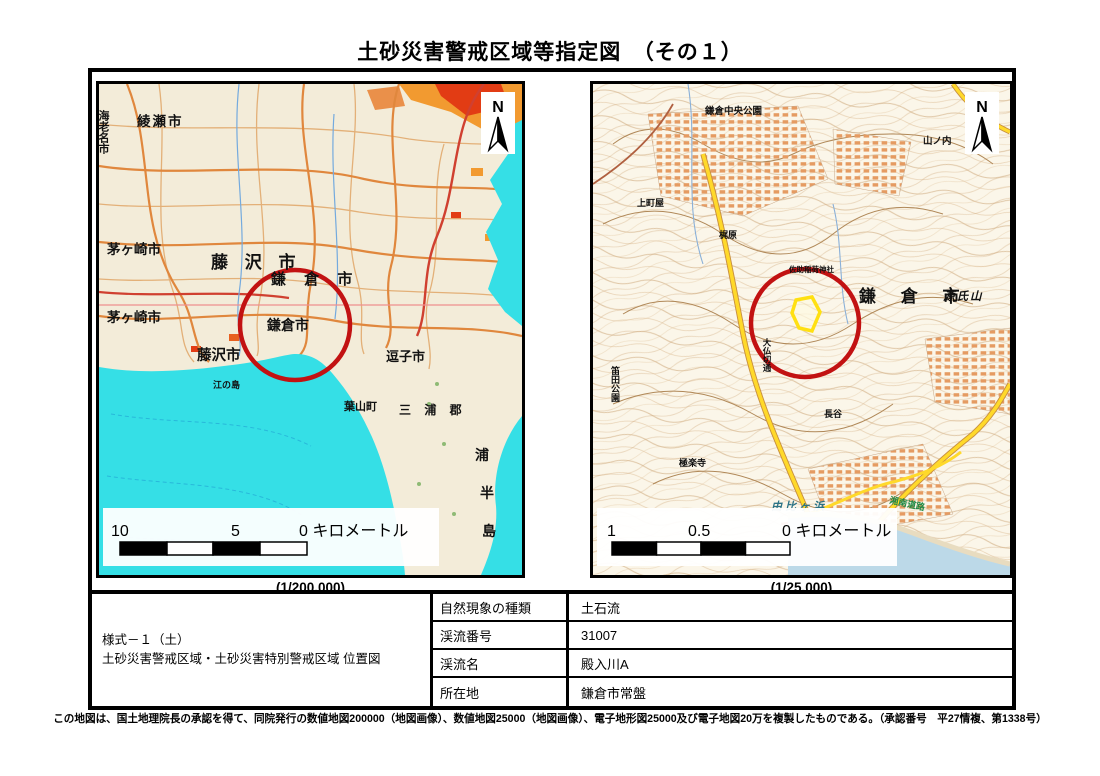 The width and height of the screenshot is (1100, 776). What do you see at coordinates (650, 202) in the screenshot?
I see `label-kamachiya: 上町屋` at bounding box center [650, 202].